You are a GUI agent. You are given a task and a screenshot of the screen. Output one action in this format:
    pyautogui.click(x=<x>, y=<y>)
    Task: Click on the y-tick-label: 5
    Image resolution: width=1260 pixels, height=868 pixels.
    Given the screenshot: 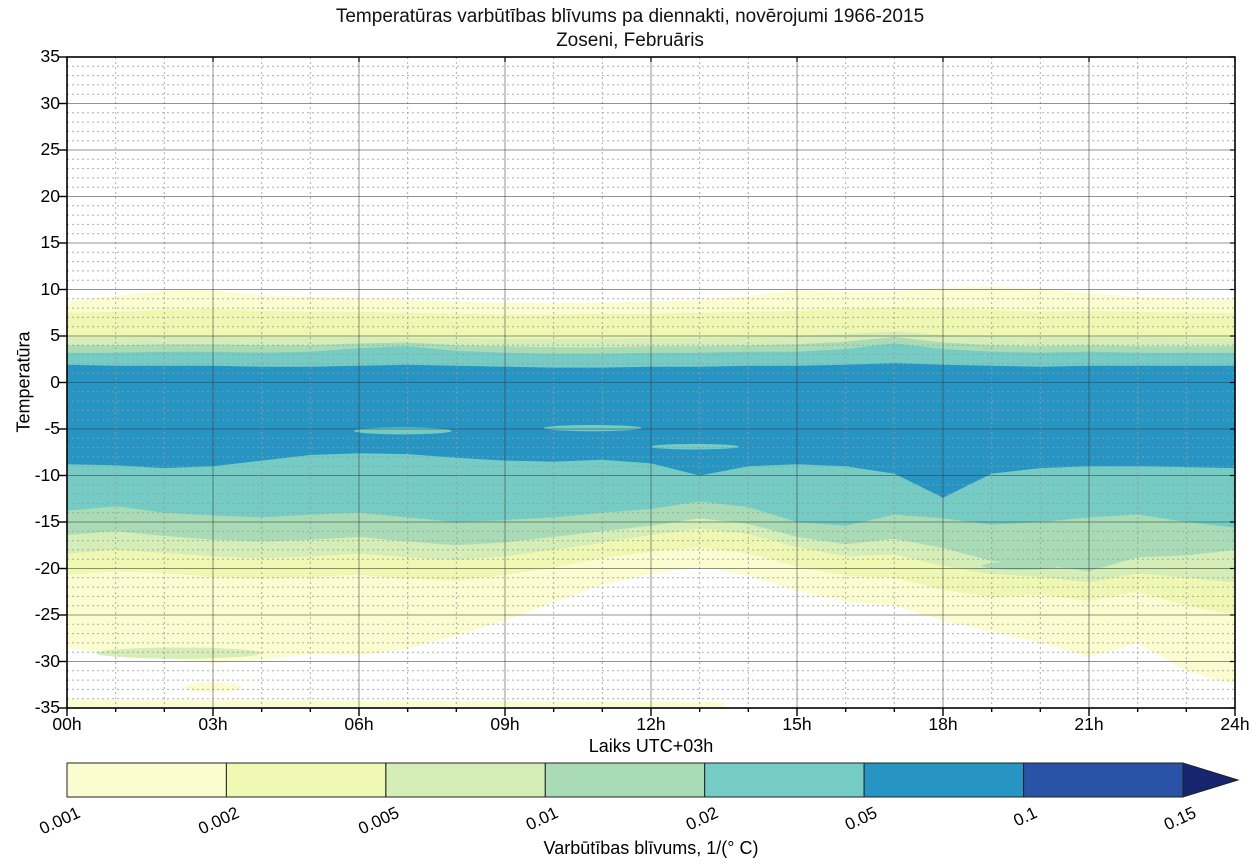 What is the action you would take?
    pyautogui.click(x=55, y=335)
    